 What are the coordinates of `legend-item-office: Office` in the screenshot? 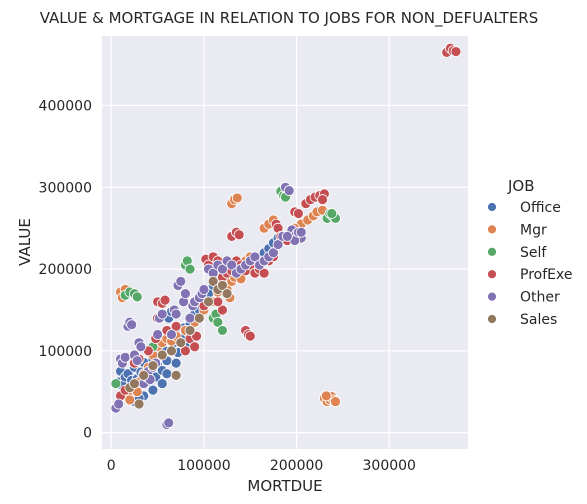 It's located at (524, 208).